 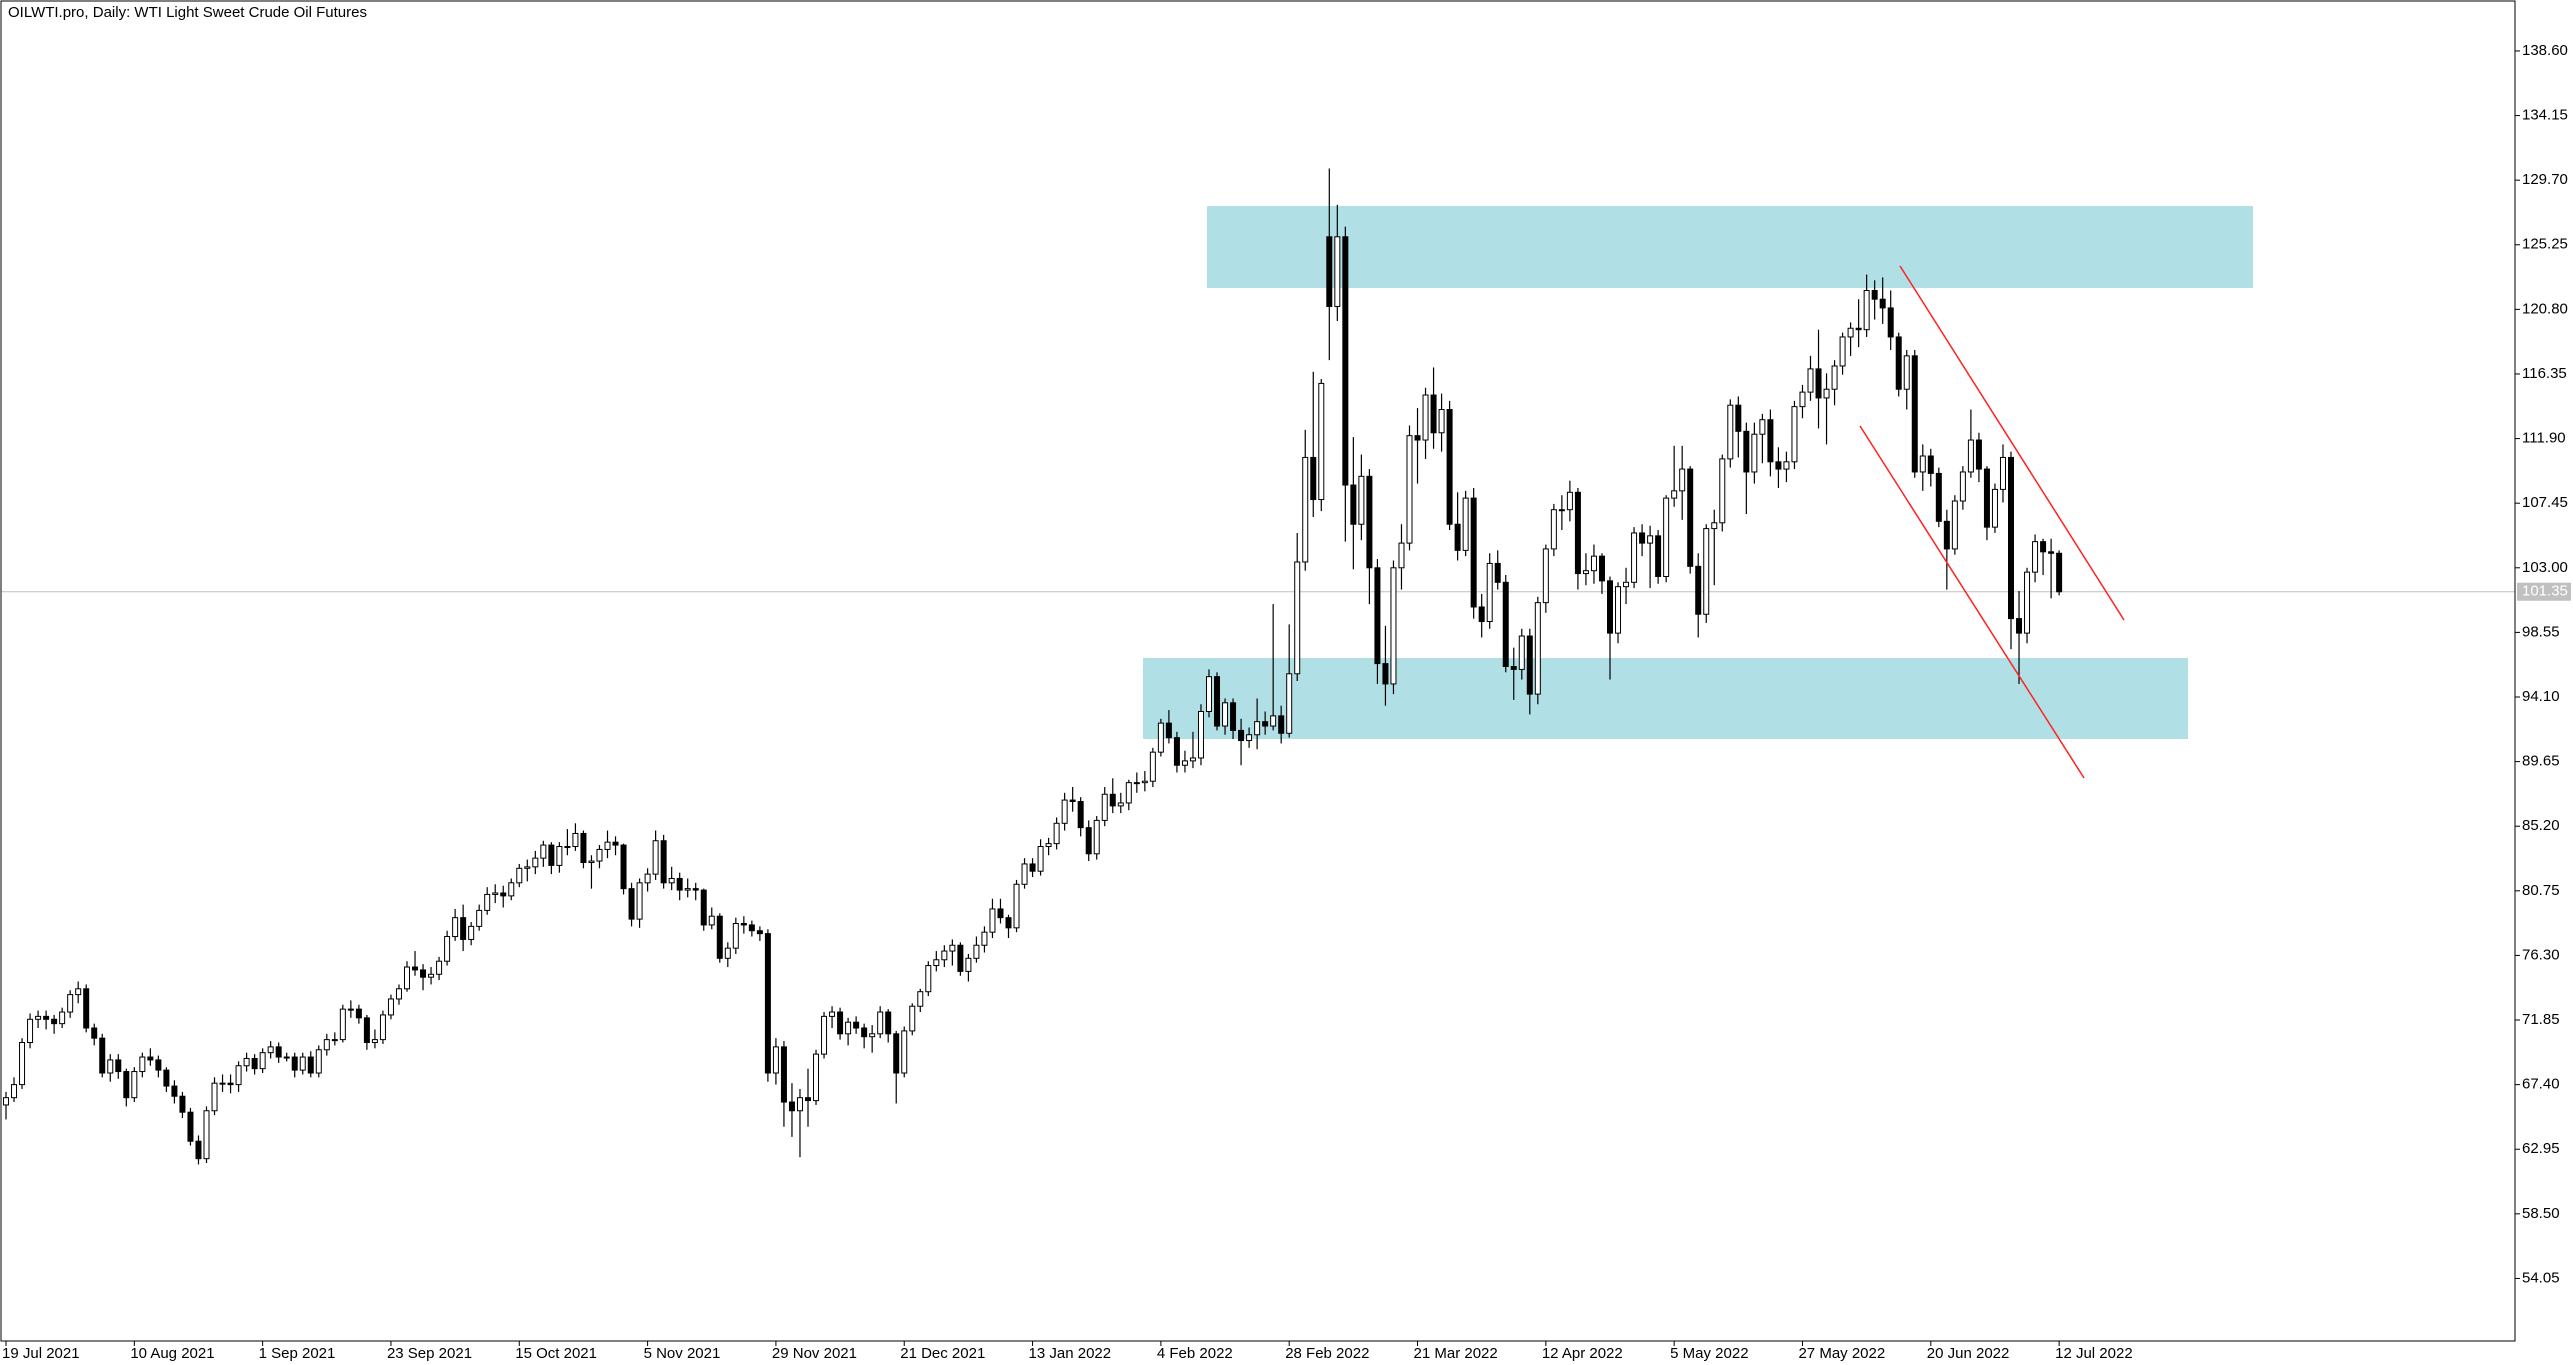 What do you see at coordinates (1327, 1353) in the screenshot?
I see `x-tick-label: 28 Feb 2022` at bounding box center [1327, 1353].